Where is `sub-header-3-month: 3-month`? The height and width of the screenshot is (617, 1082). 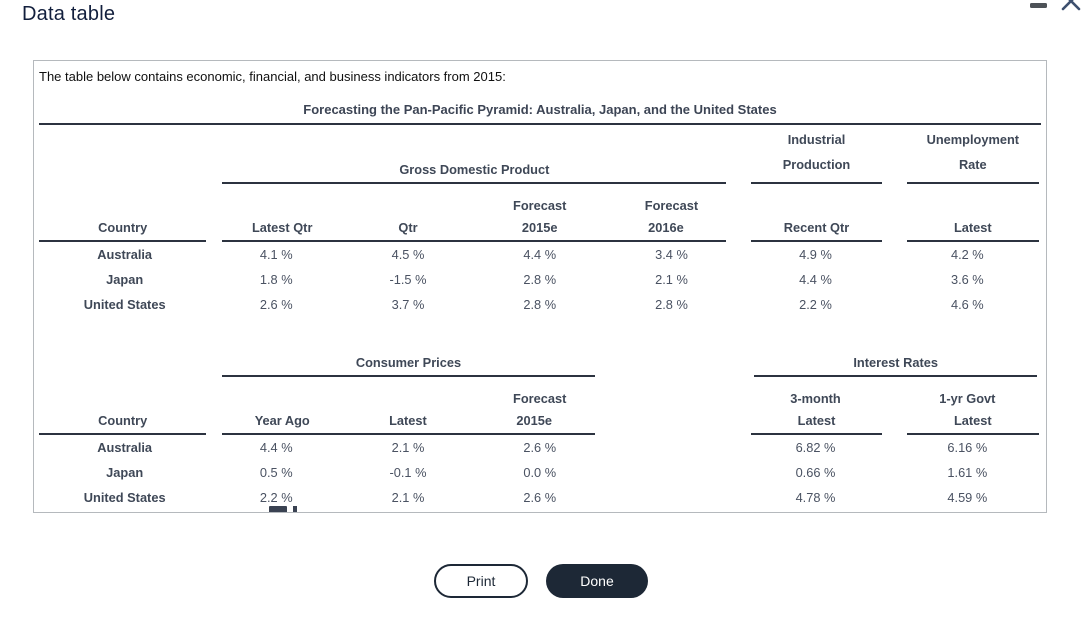 sub-header-3-month: 3-month is located at coordinates (815, 398).